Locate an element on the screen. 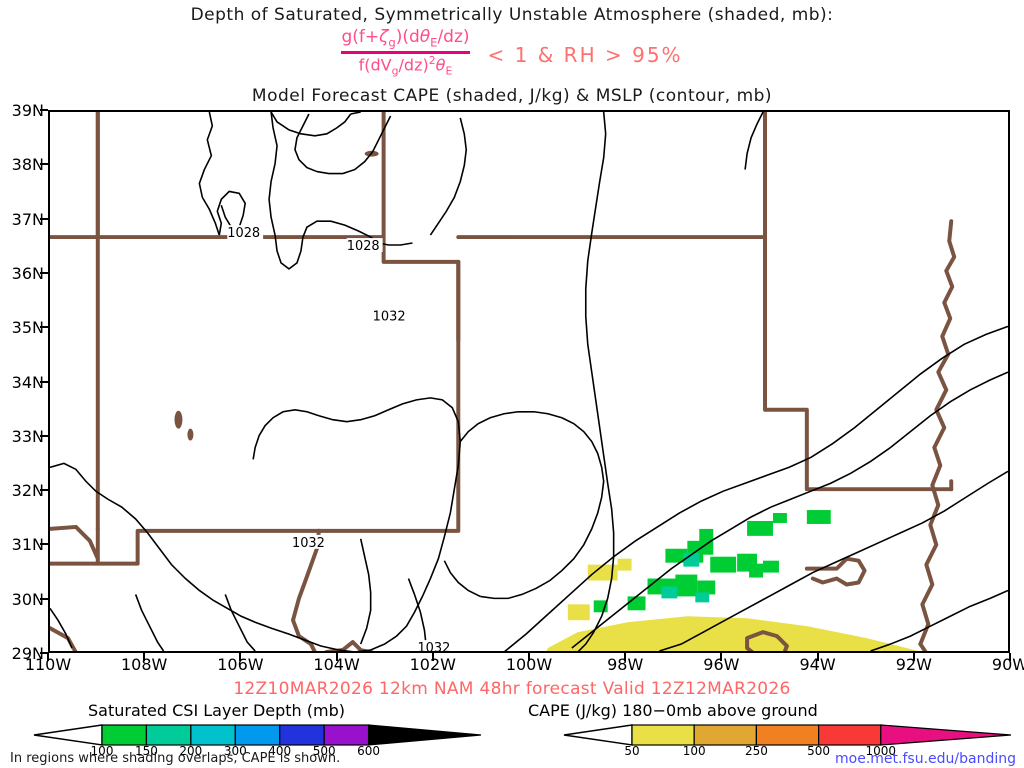  y-axis-label: 29N is located at coordinates (27, 653).